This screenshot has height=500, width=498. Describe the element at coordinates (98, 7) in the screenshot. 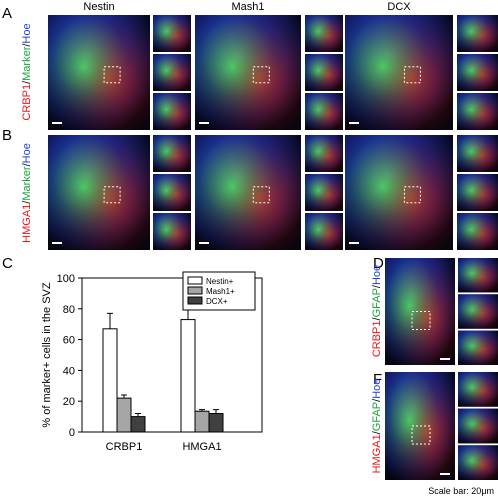

I see `column-header: Nestin` at that location.